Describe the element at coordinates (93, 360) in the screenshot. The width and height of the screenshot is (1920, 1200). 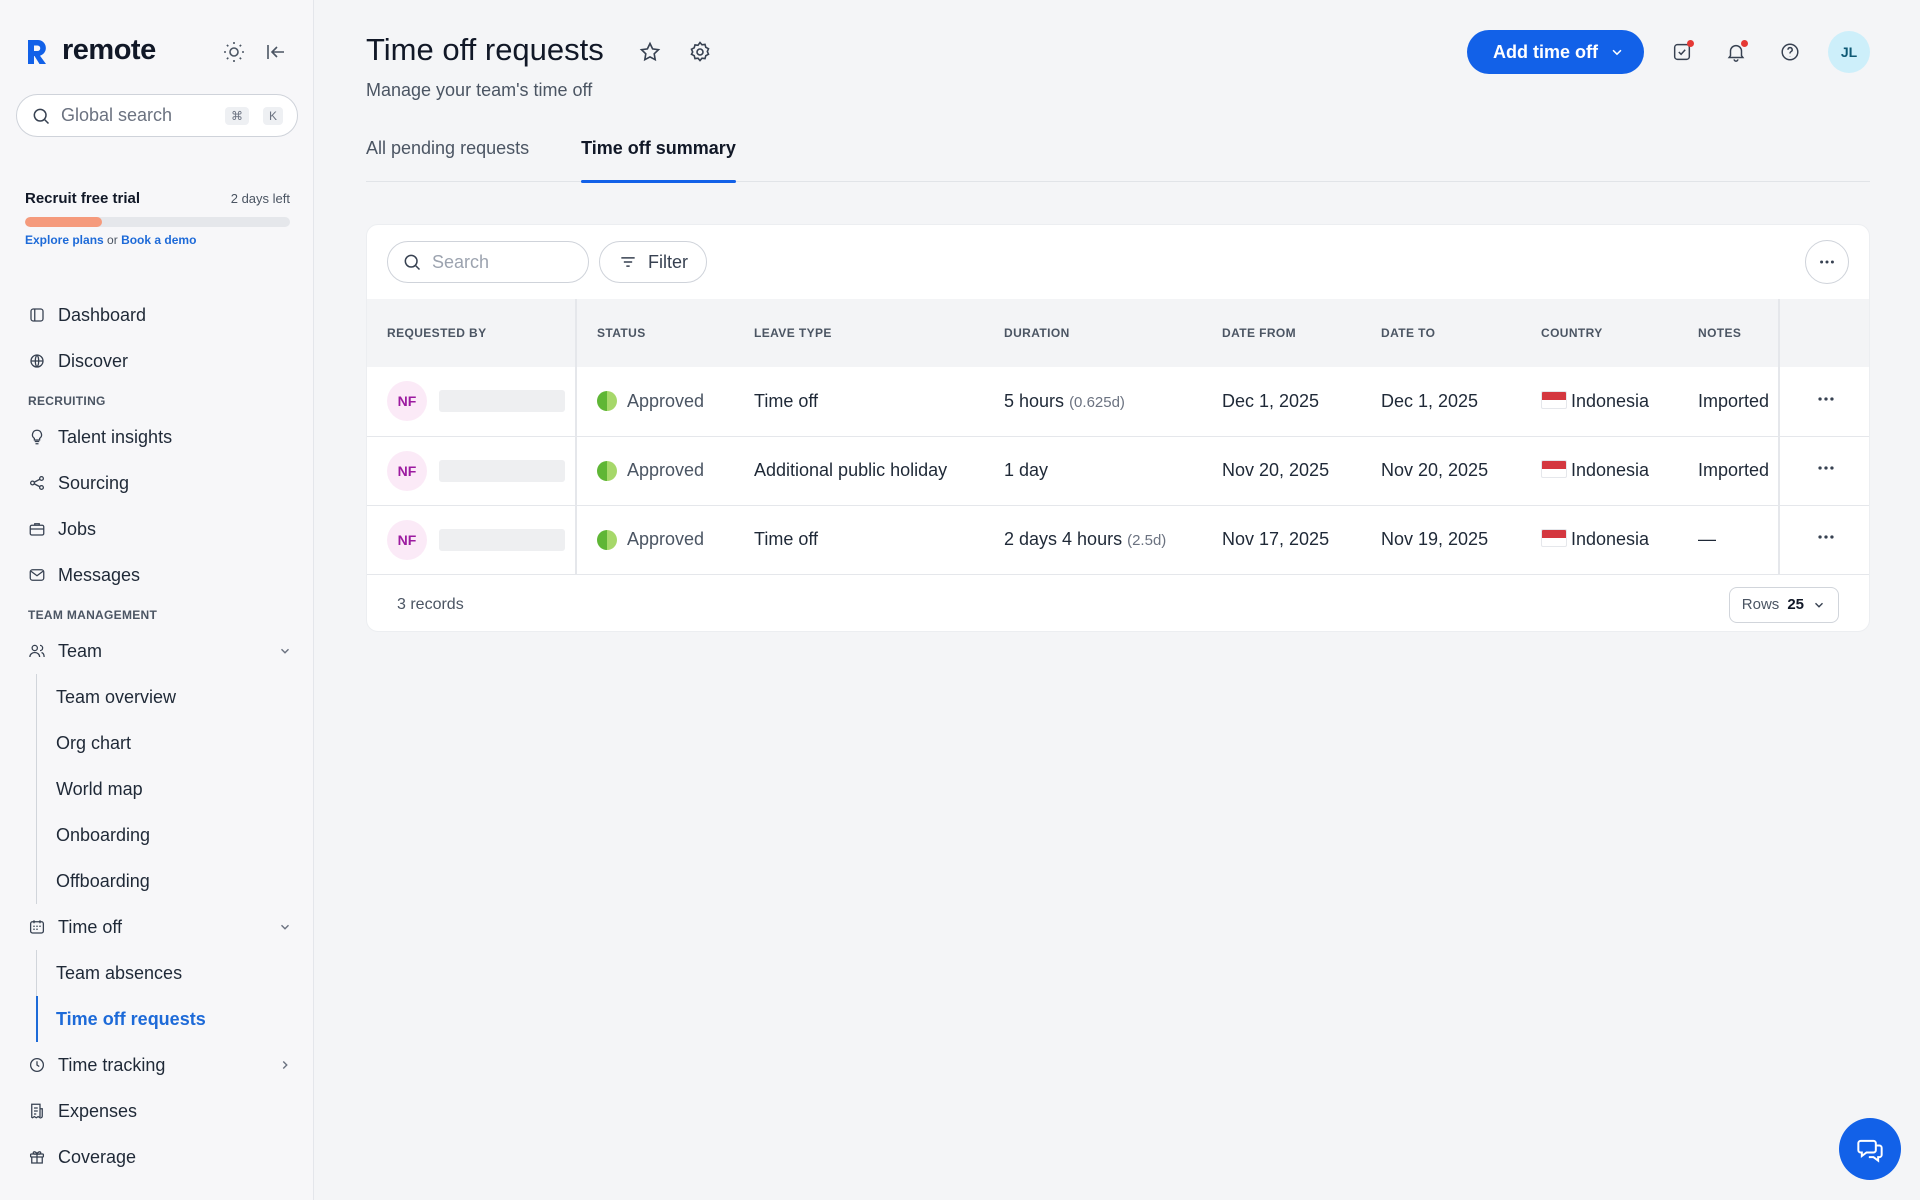
I see `sidebar-item-label: Discover` at that location.